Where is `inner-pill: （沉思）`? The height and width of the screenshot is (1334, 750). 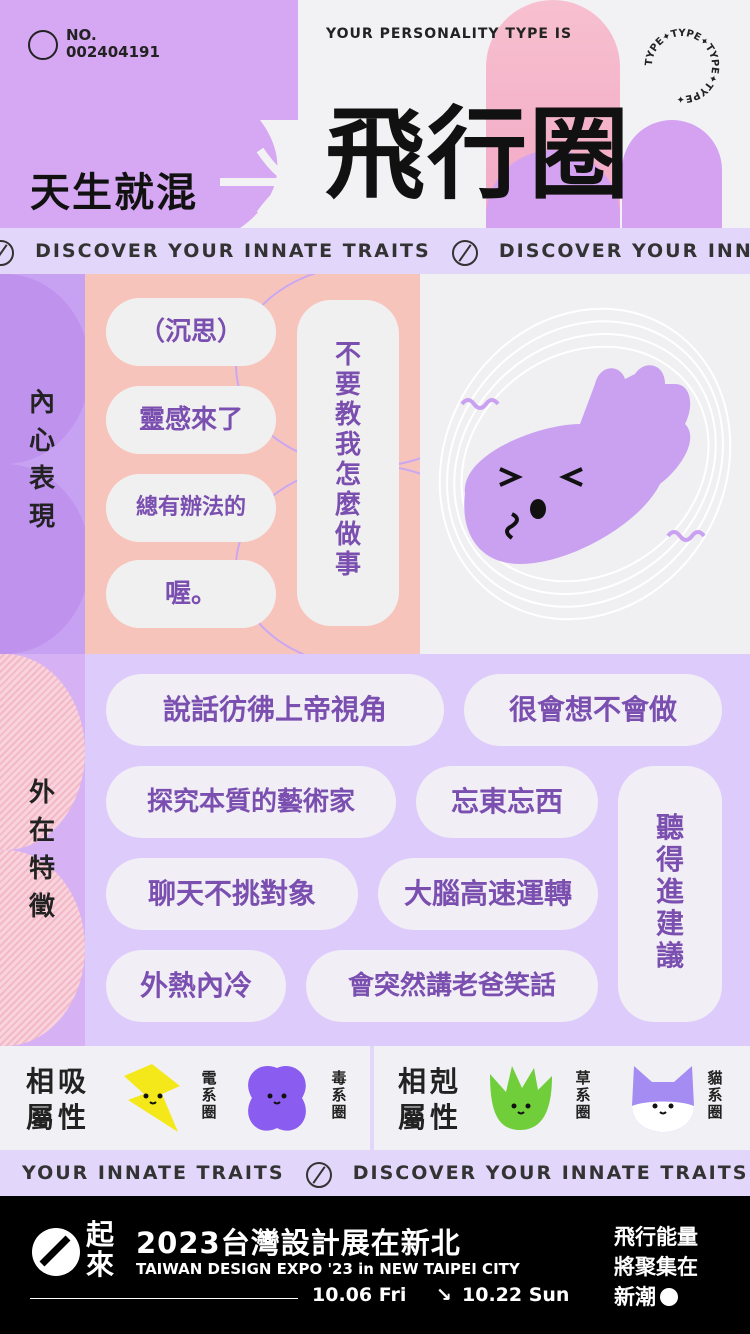
inner-pill: （沉思） is located at coordinates (191, 332).